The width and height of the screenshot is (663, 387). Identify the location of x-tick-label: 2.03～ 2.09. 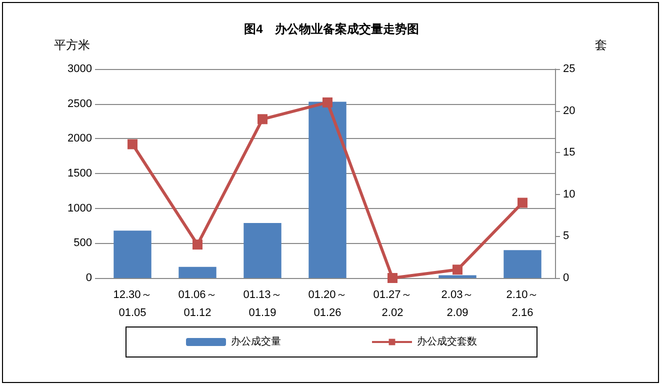
(457, 304).